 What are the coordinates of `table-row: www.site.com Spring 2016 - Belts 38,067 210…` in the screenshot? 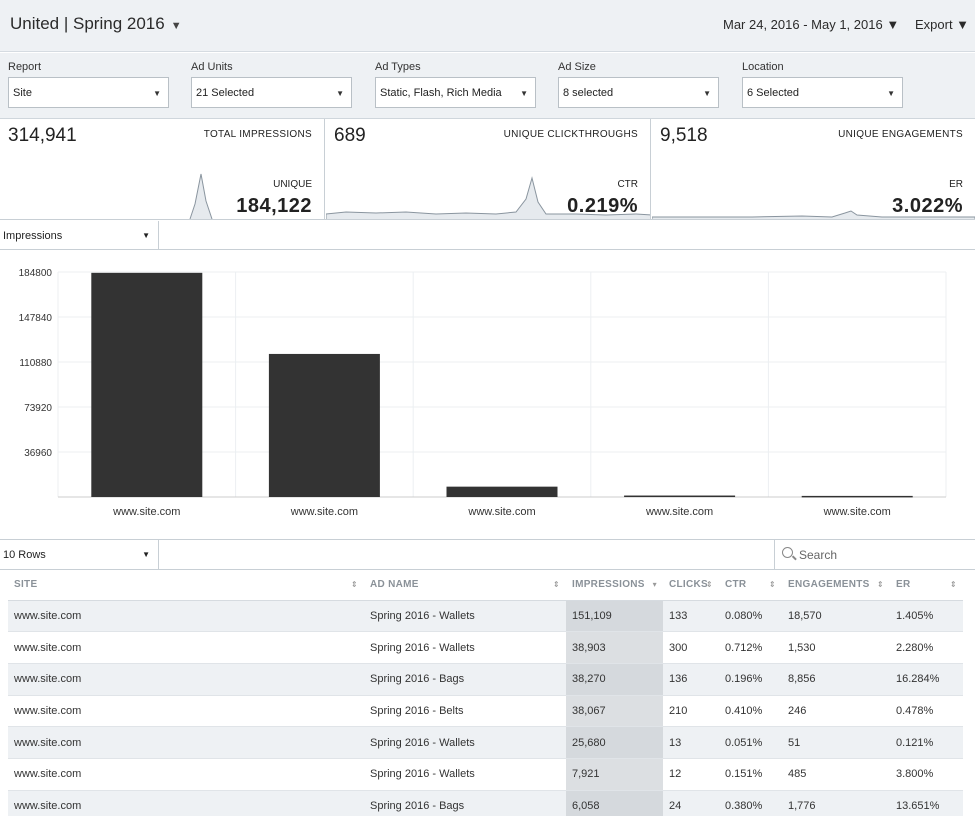 It's located at (485, 711).